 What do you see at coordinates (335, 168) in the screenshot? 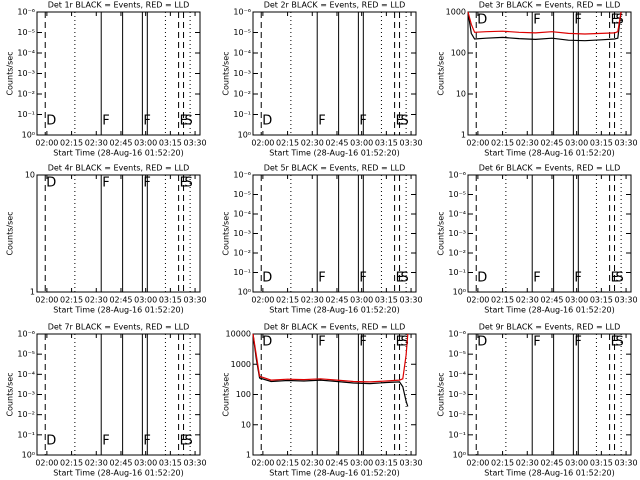
I see `chart-title: Det 5r BLACK = Events, RED = LLD` at bounding box center [335, 168].